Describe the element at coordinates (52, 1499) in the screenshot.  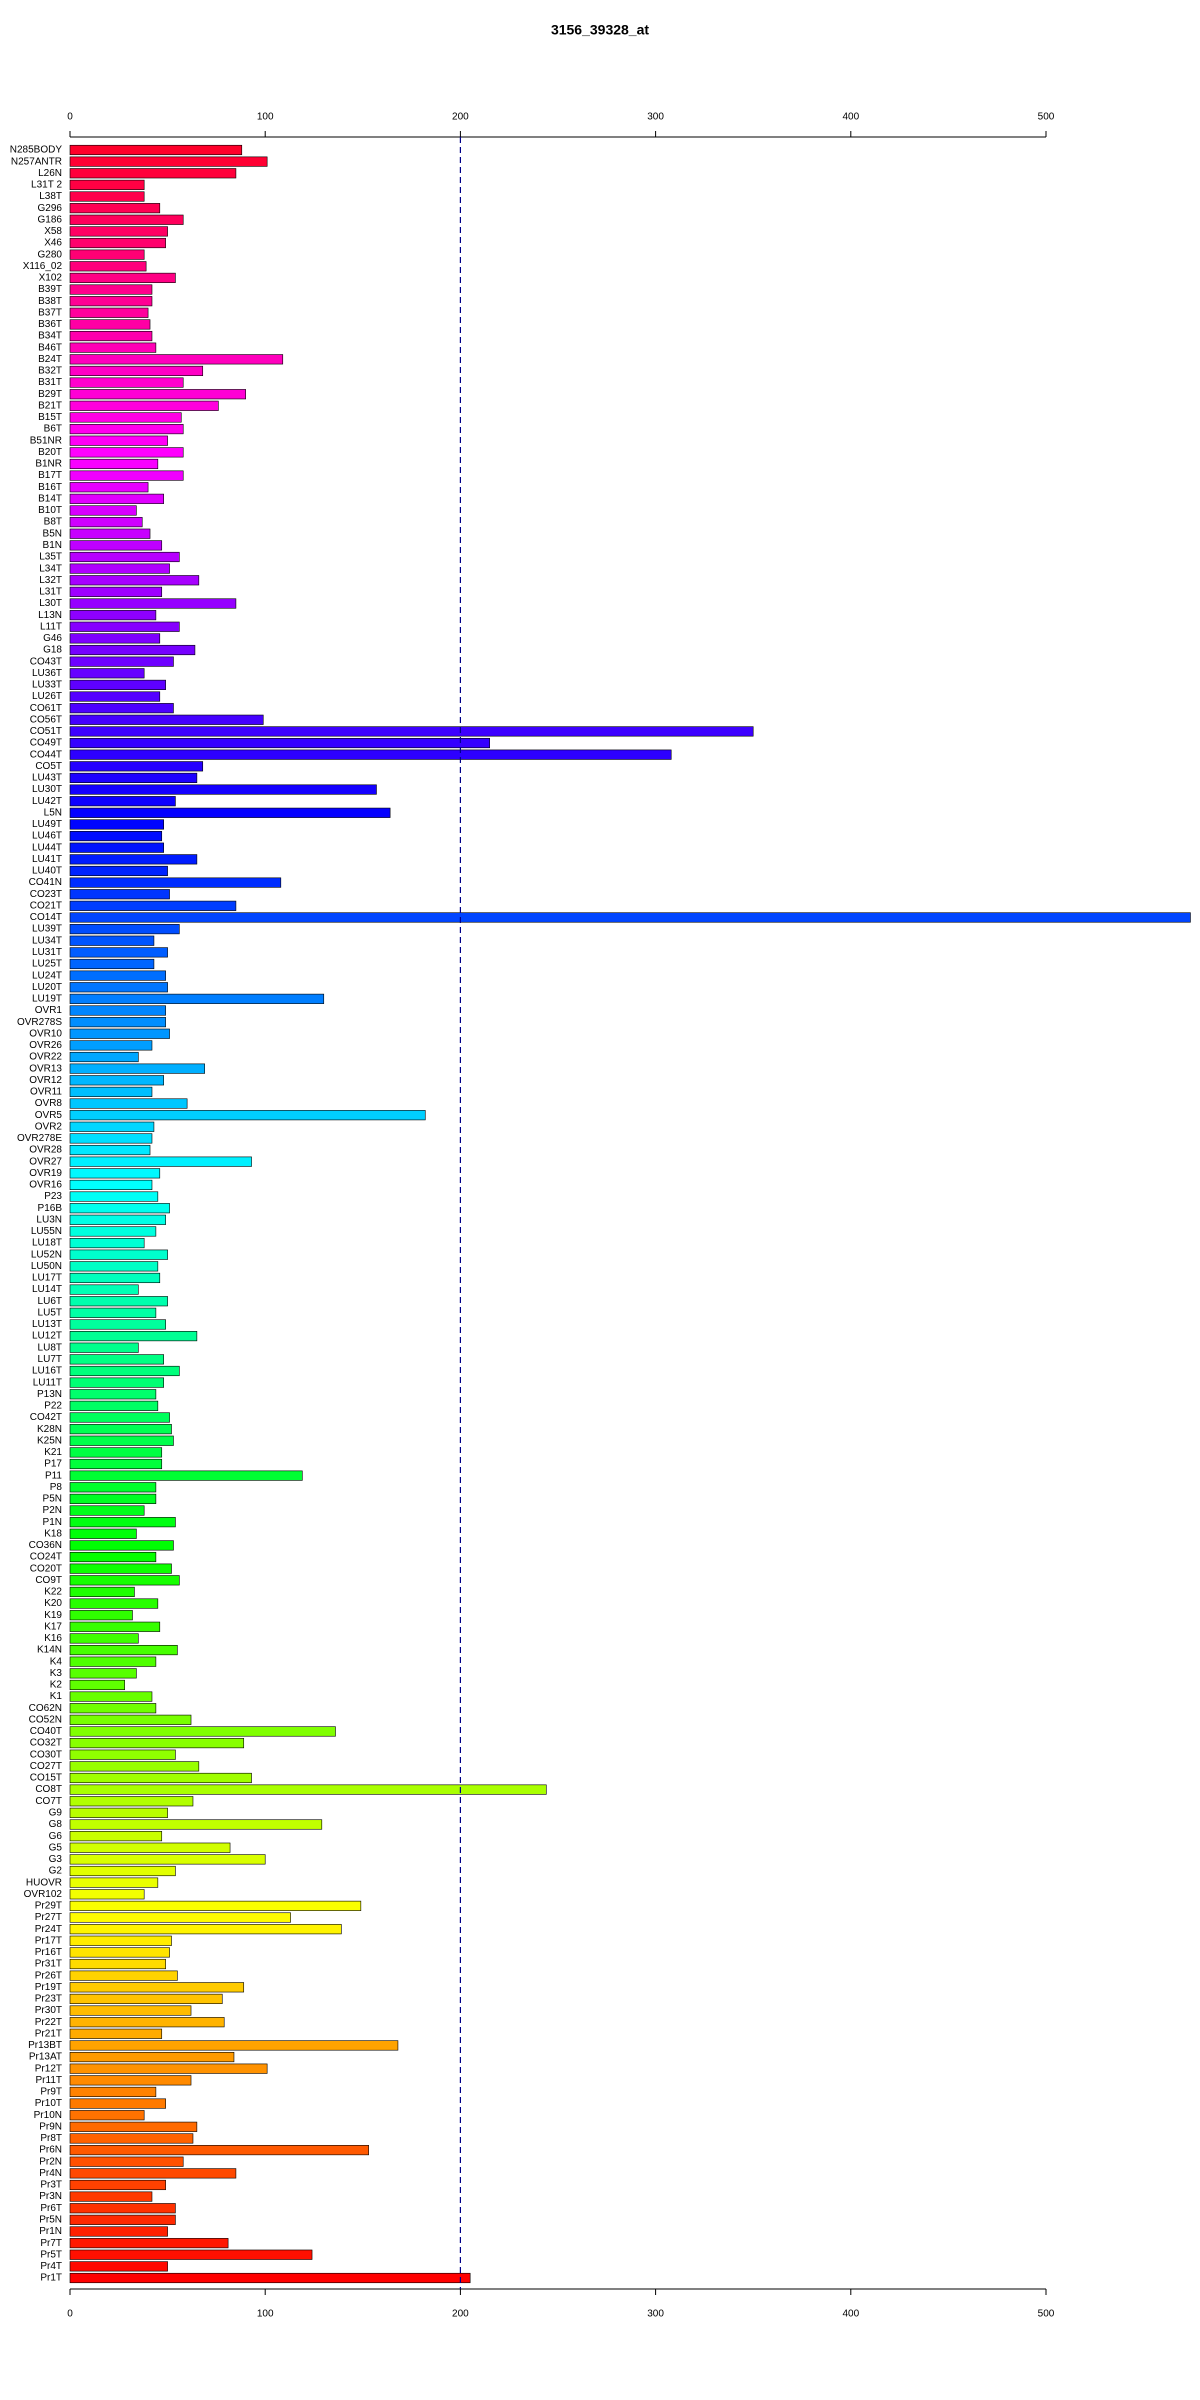
I see `y-tick-label: P5N` at that location.